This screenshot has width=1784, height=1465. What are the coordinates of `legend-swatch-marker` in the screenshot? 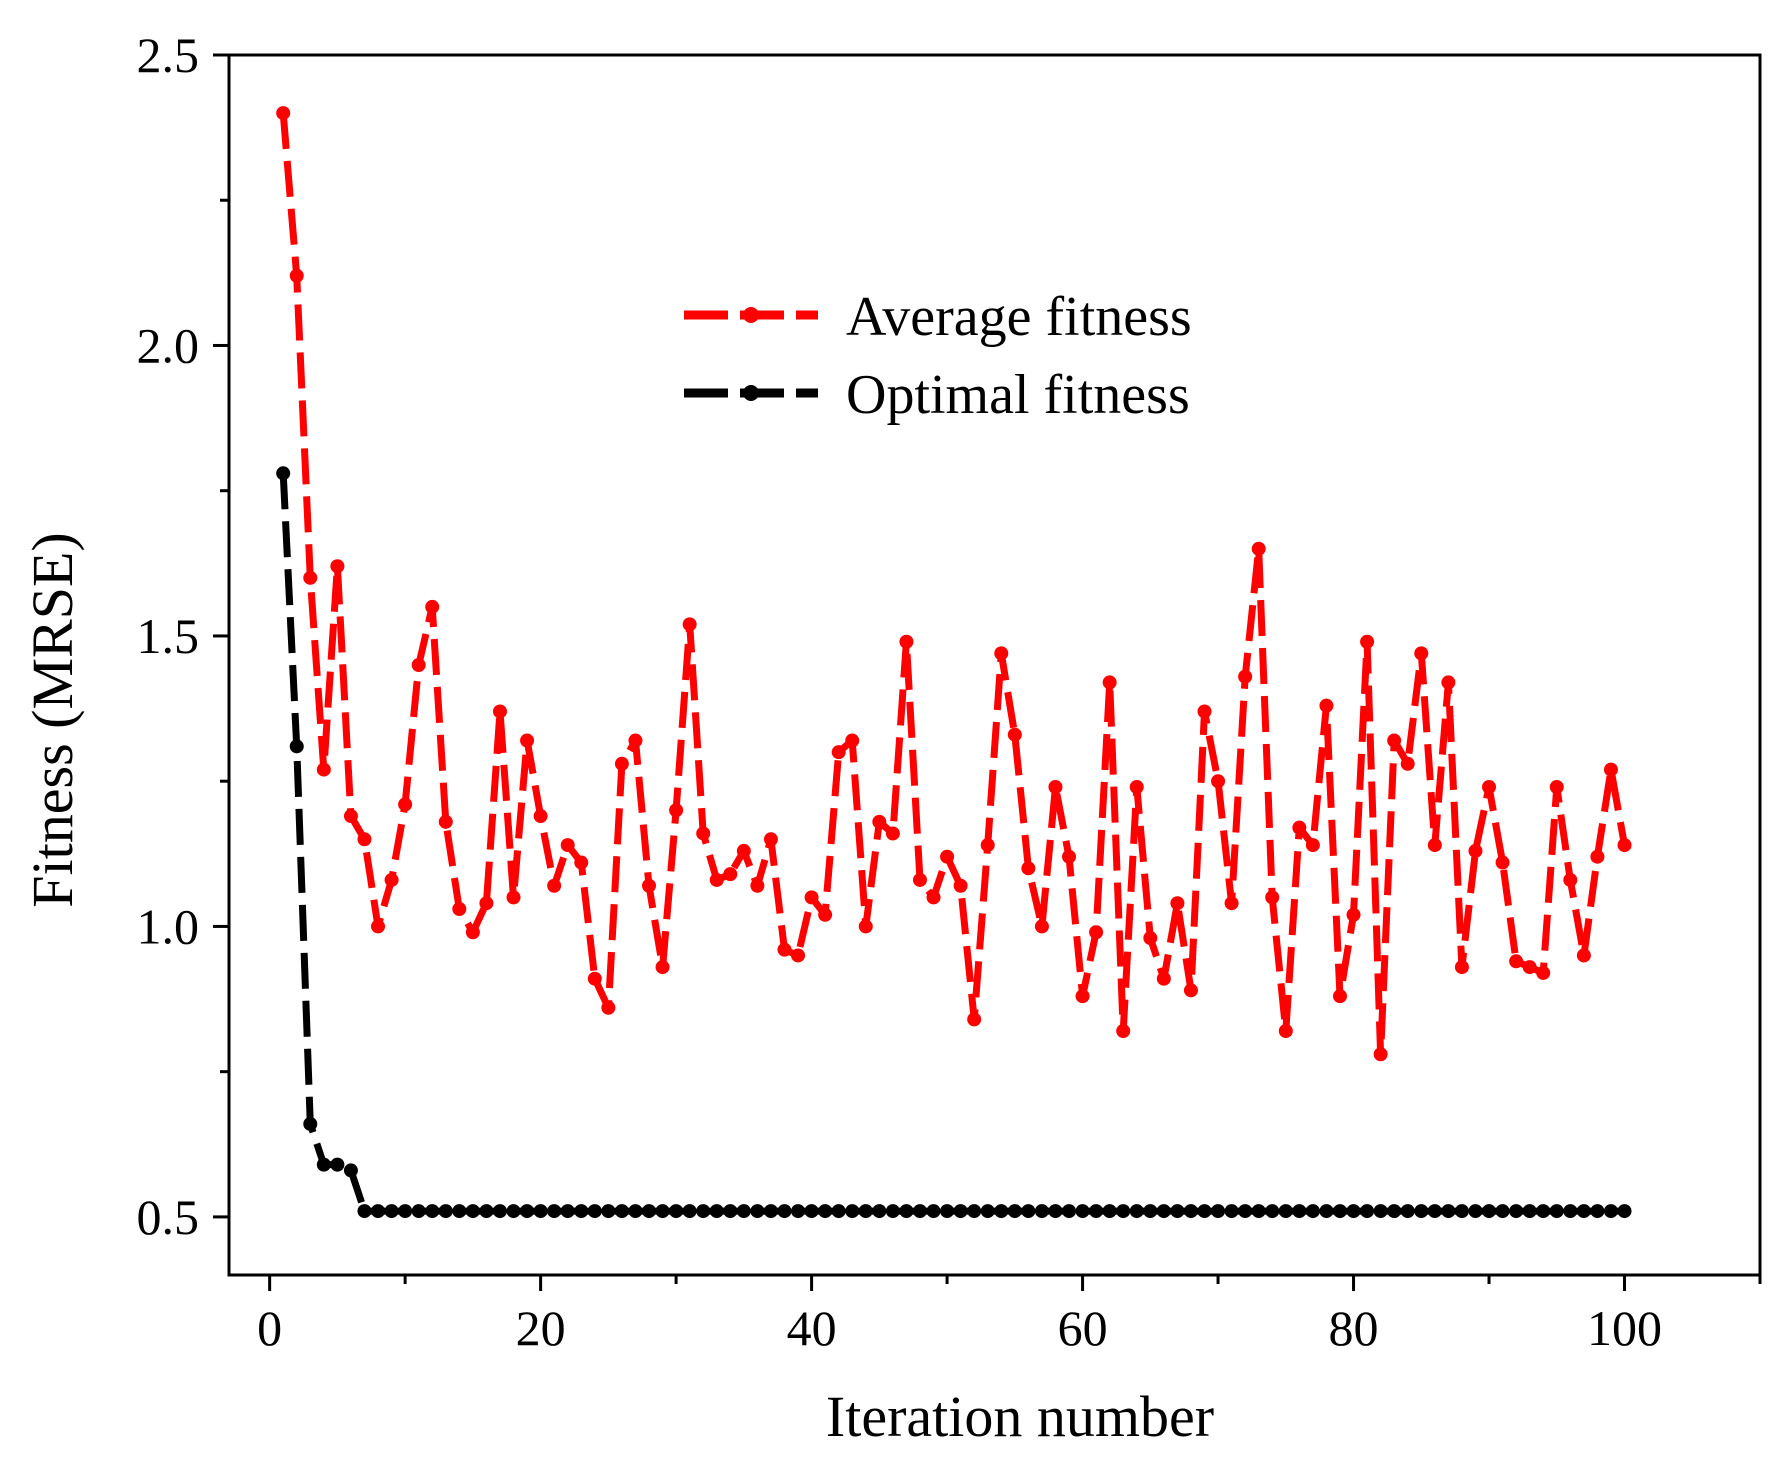 It's located at (751, 315).